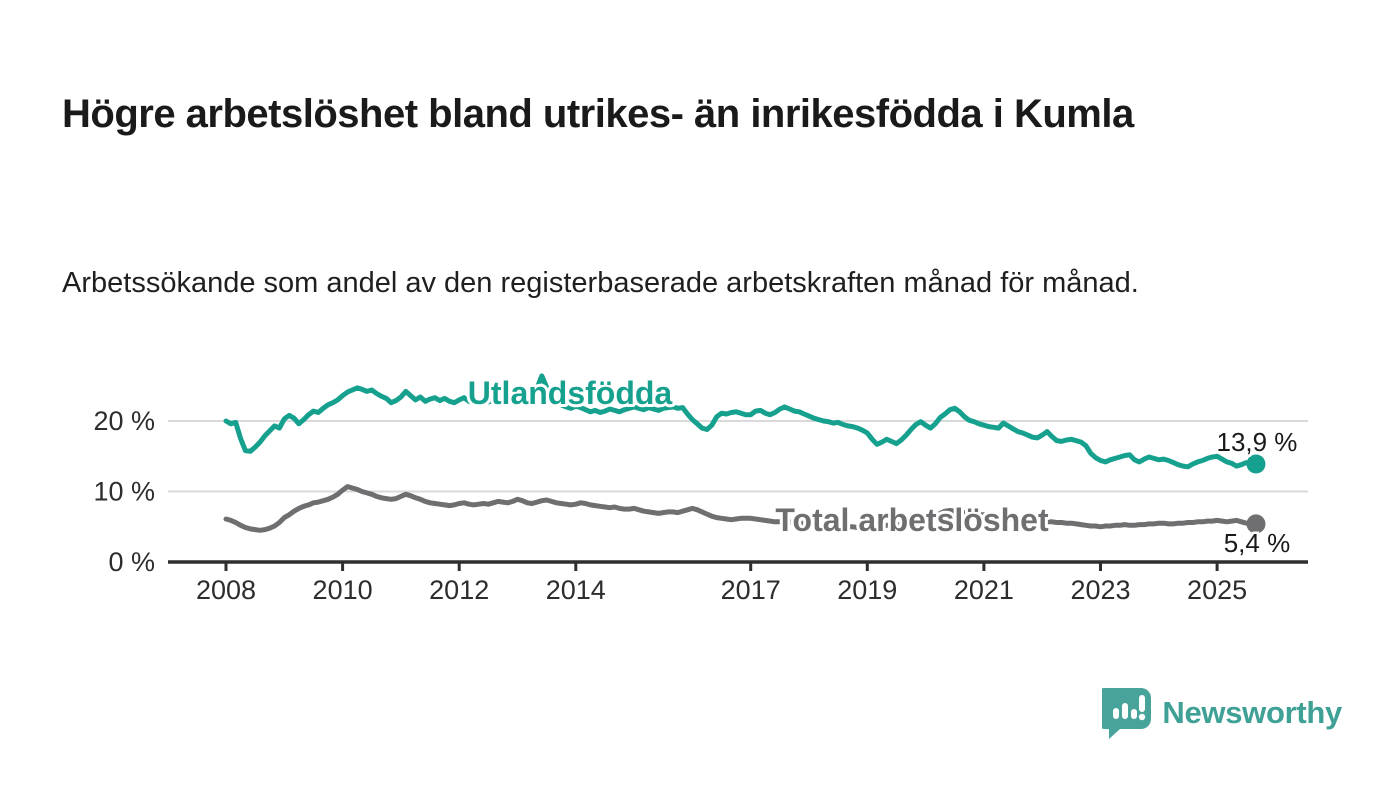 The image size is (1400, 794). Describe the element at coordinates (1252, 712) in the screenshot. I see `brand-name: Newsworthy` at that location.